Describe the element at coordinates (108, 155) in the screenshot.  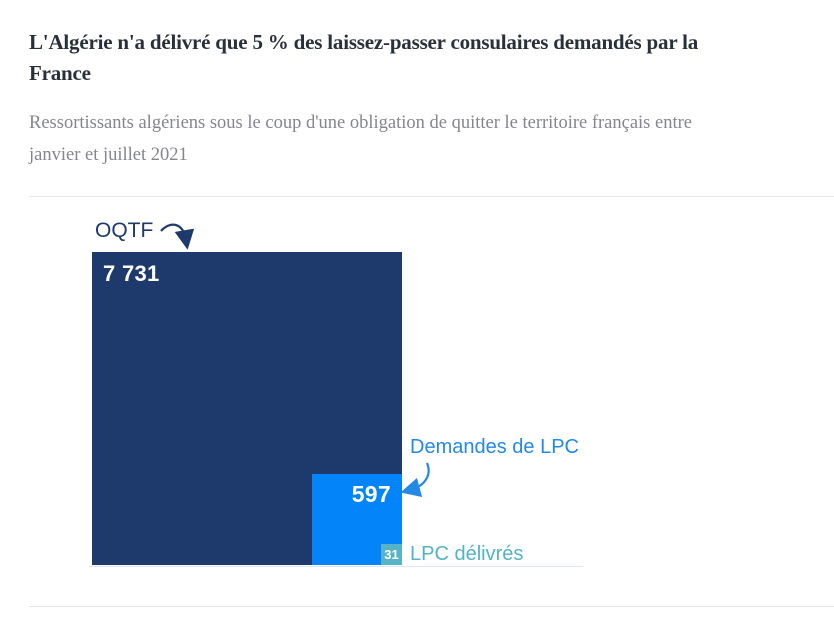
I see `chart-subtitle-line2: janvier et juillet 2021` at that location.